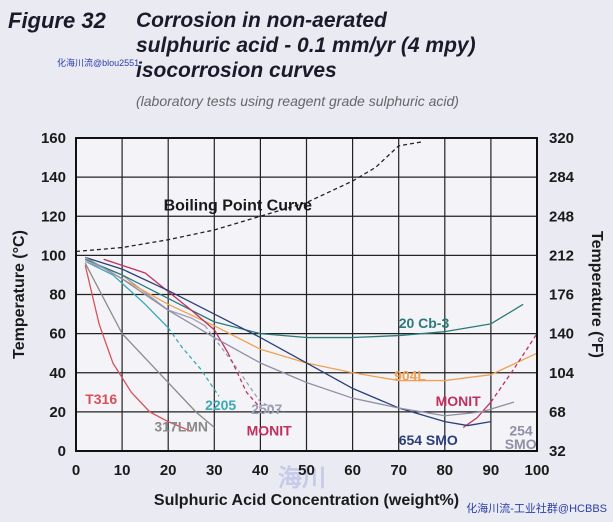 The width and height of the screenshot is (613, 522). I want to click on figure-number: Figure 32, so click(57, 20).